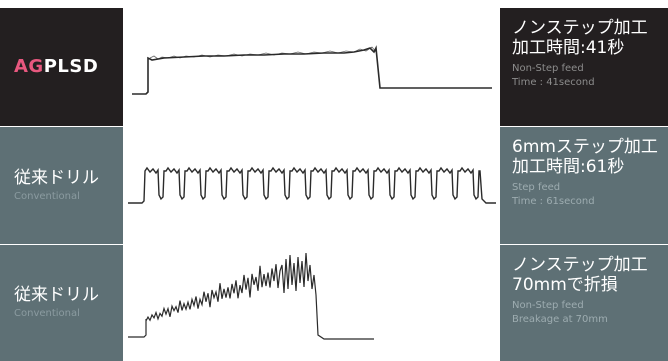 The width and height of the screenshot is (668, 361). I want to click on waveform-step, so click(312, 185).